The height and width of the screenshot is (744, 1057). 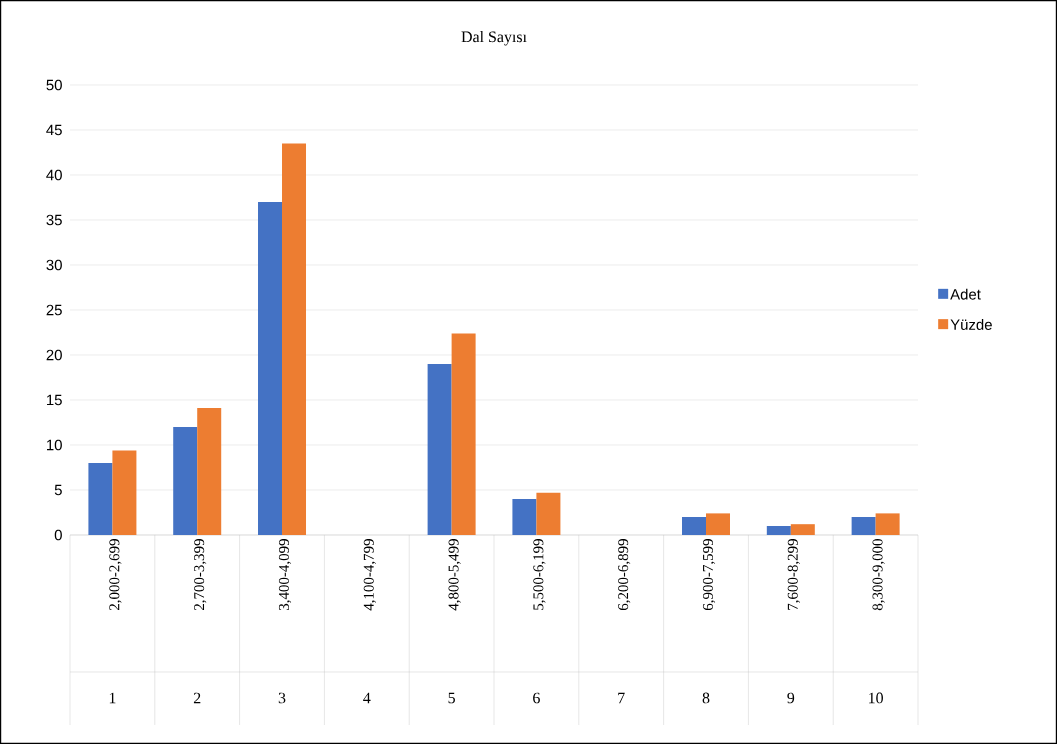 What do you see at coordinates (200, 575) in the screenshot?
I see `x-tick-label: 2,700-3,399` at bounding box center [200, 575].